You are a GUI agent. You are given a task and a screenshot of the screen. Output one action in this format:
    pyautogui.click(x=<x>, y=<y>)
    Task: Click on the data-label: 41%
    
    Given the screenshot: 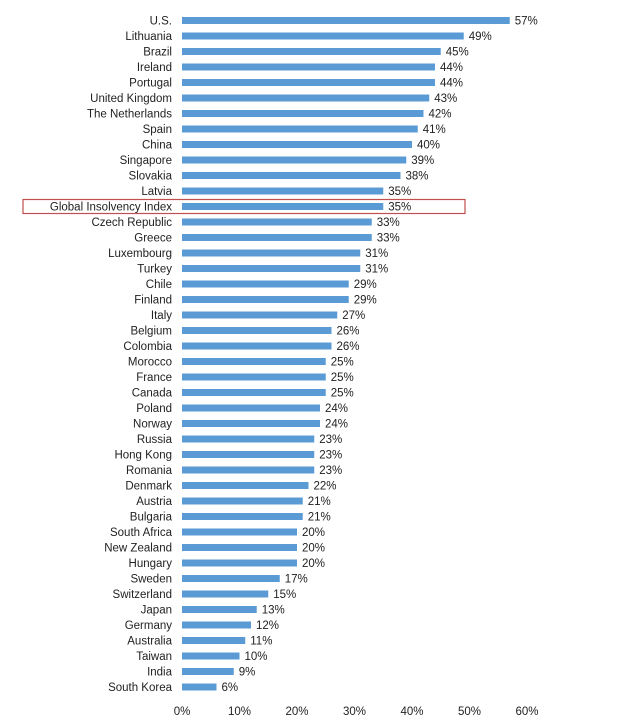 What is the action you would take?
    pyautogui.click(x=434, y=130)
    